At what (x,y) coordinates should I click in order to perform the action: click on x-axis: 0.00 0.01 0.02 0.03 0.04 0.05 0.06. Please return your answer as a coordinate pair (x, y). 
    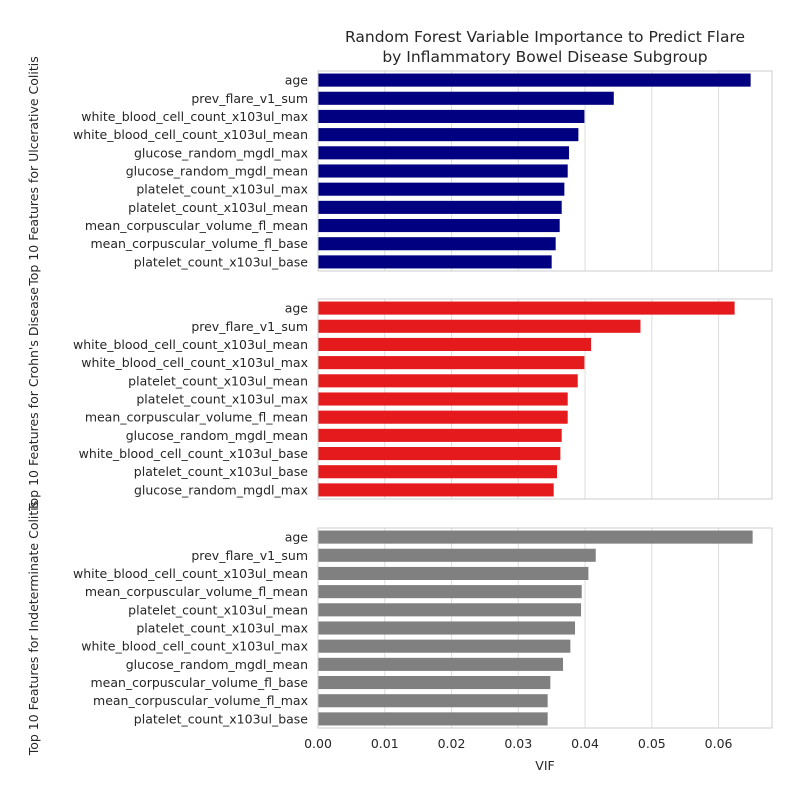
    Looking at the image, I should click on (518, 743).